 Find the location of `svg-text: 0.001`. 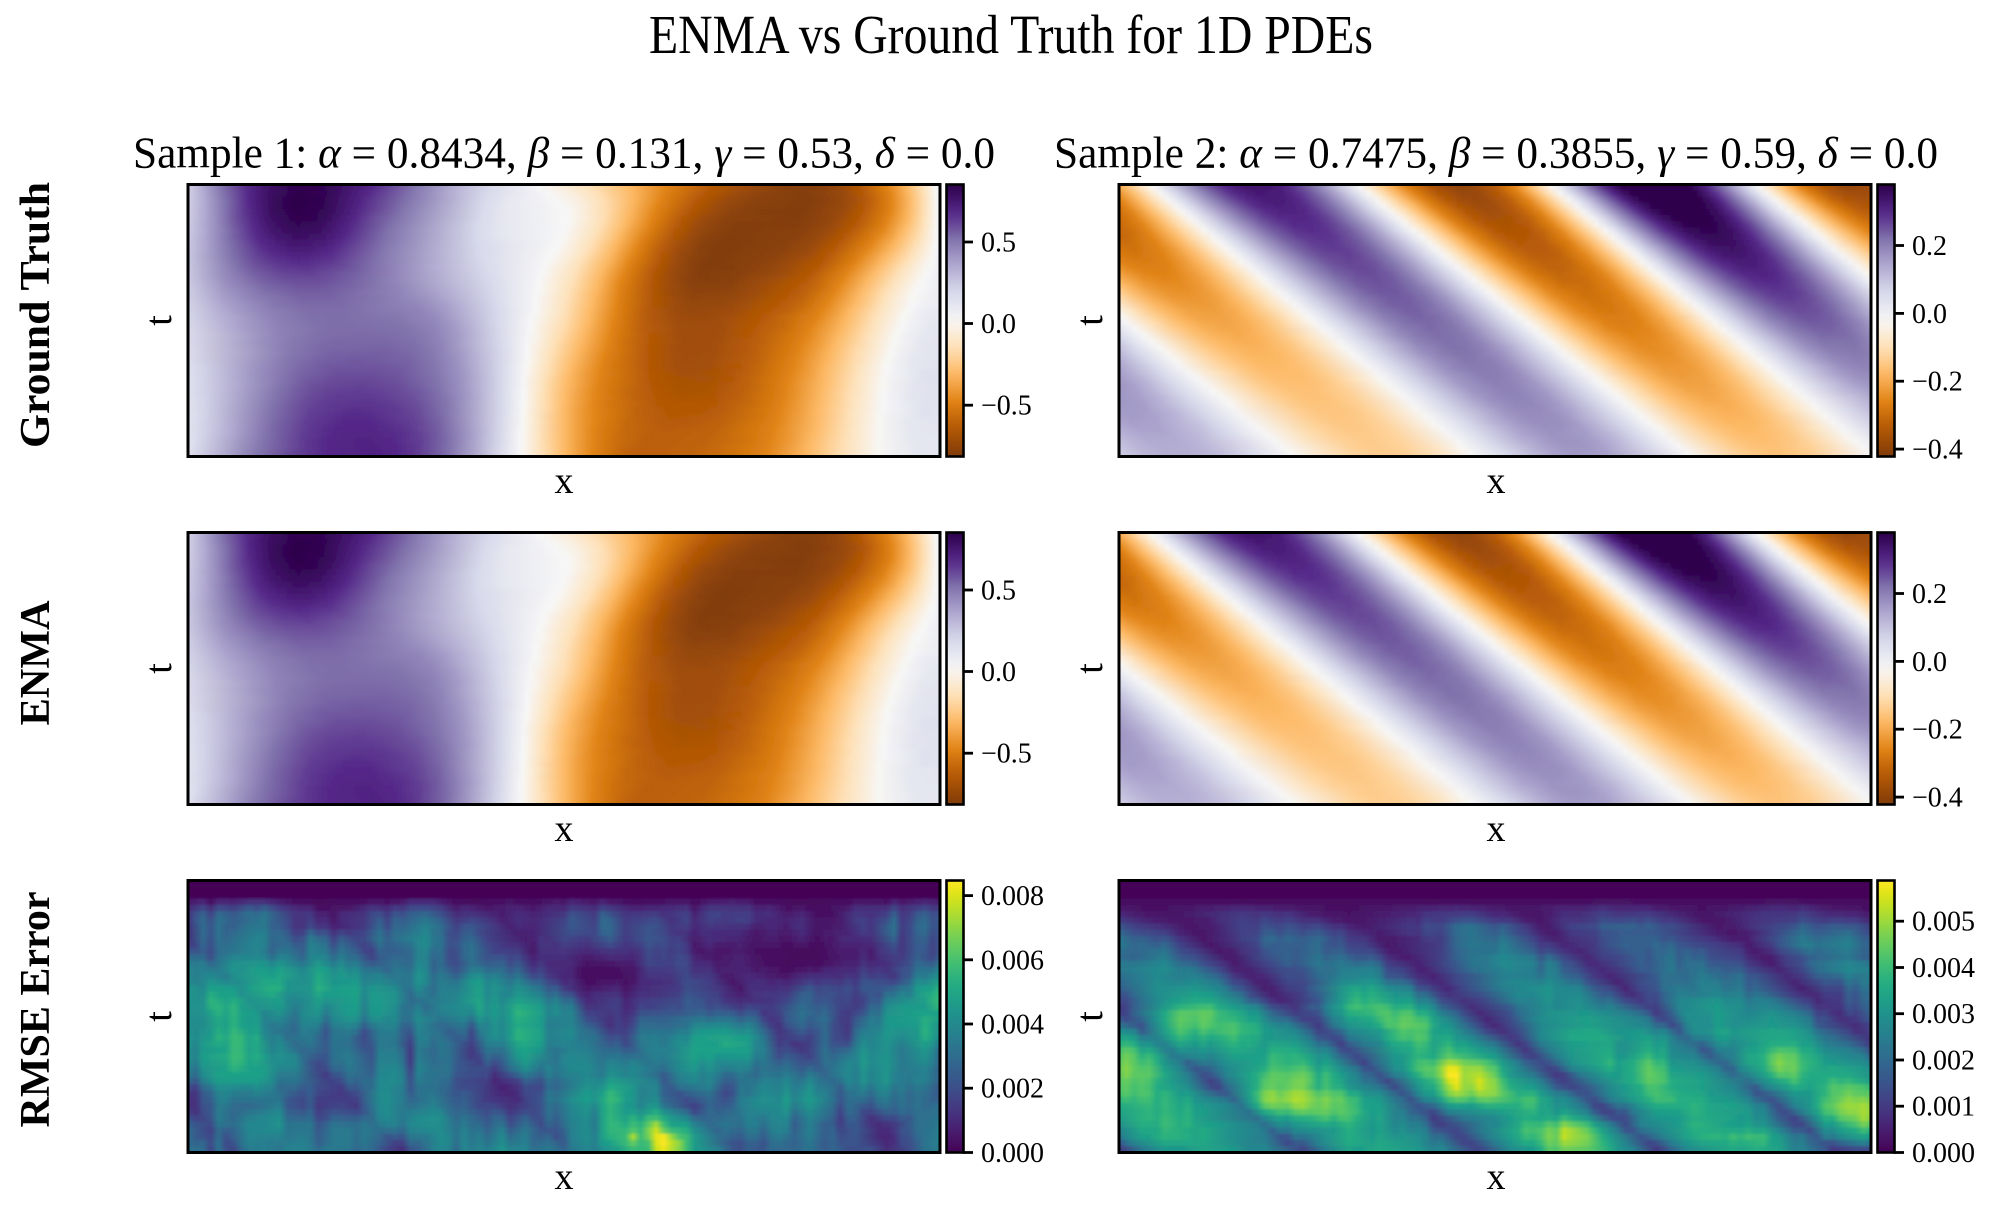

svg-text: 0.001 is located at coordinates (1943, 1107).